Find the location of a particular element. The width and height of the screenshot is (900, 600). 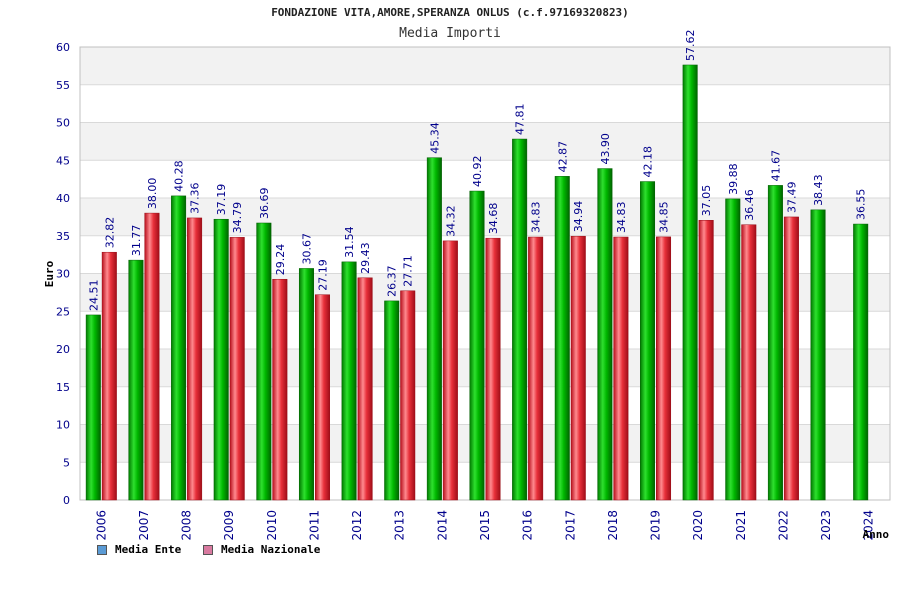

data-label: 29.24 is located at coordinates (280, 260).